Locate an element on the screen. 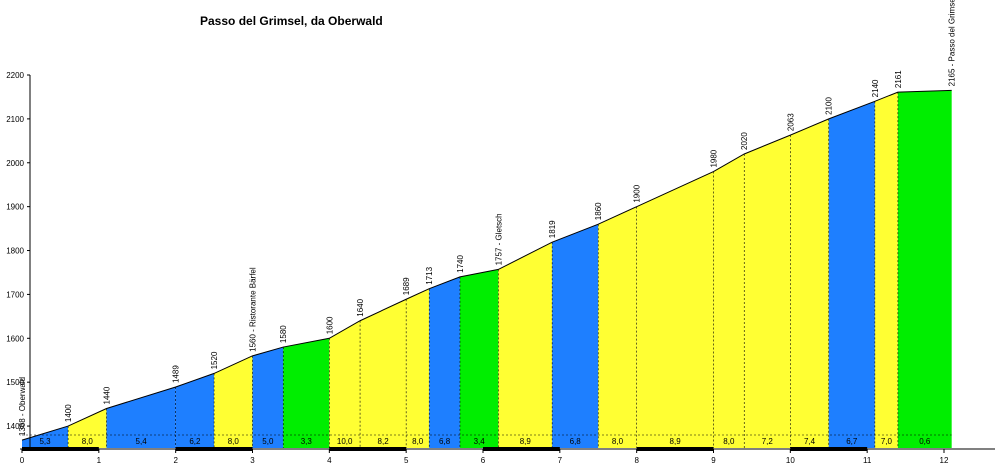  elevation-label: 2100 is located at coordinates (829, 106).